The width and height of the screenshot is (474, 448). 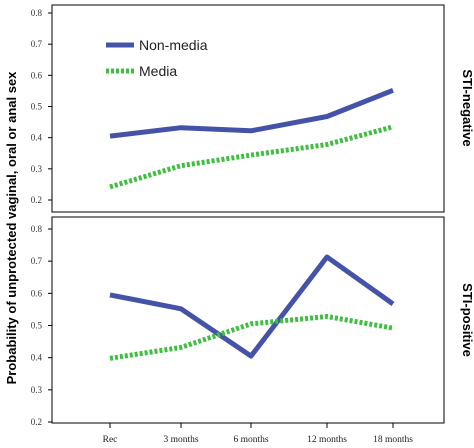 I want to click on x-axis: Rec 3 months 6 months 12 months 18 months, so click(x=258, y=434).